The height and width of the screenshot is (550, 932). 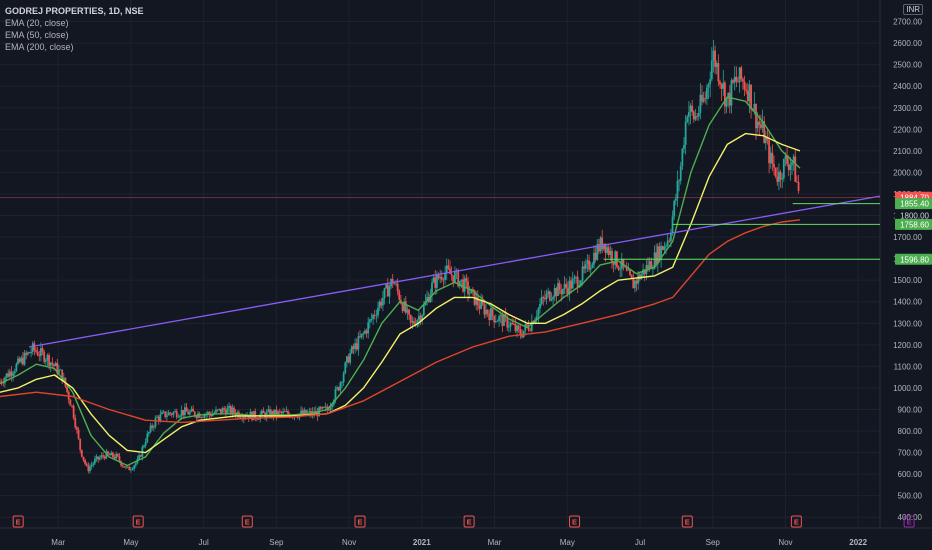 What do you see at coordinates (907, 237) in the screenshot?
I see `y-tick-label: 1700.00` at bounding box center [907, 237].